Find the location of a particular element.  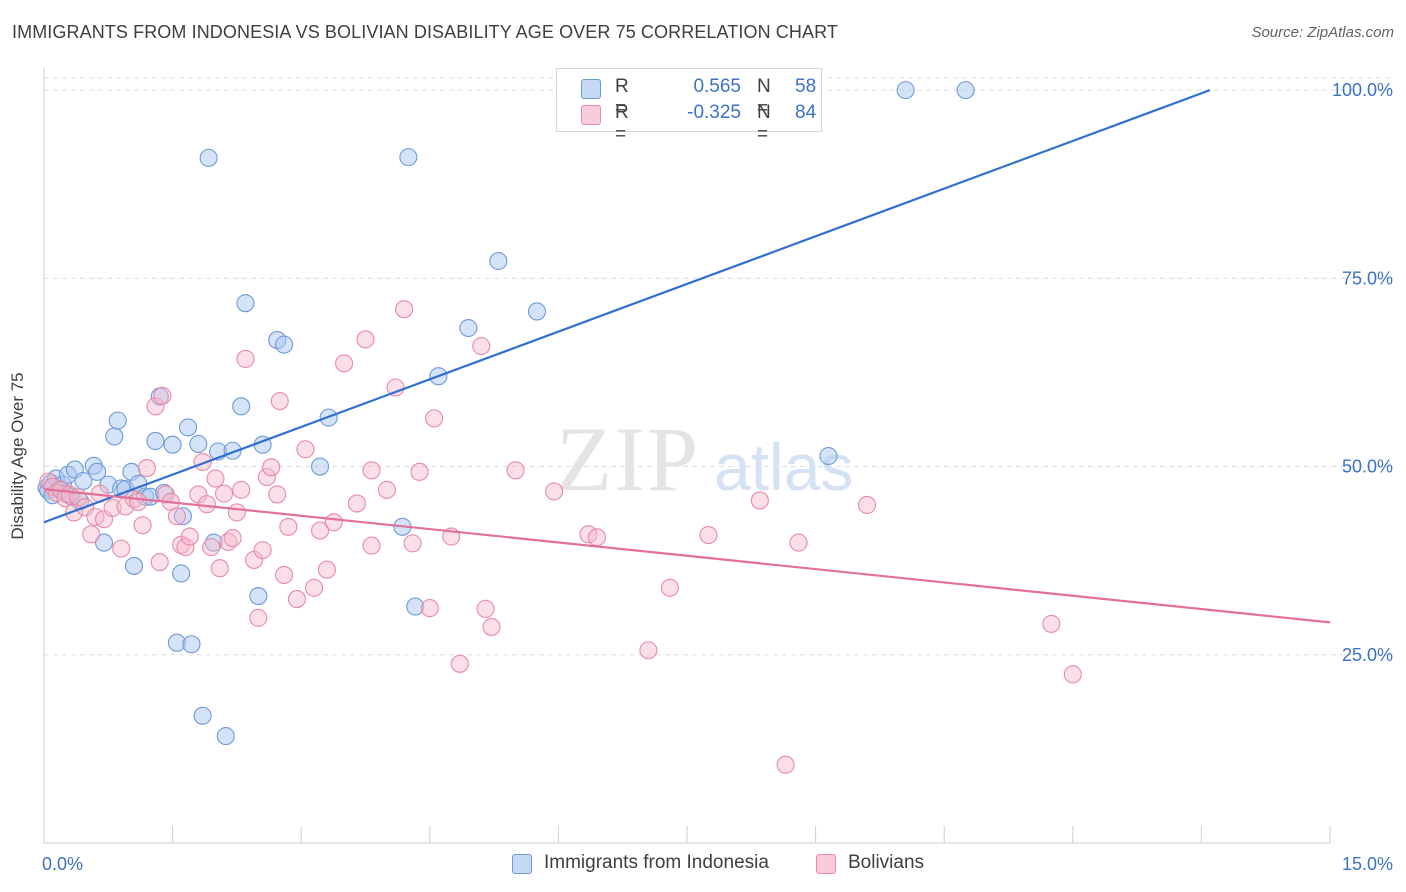

legend-n-value: 84 is located at coordinates (806, 112).